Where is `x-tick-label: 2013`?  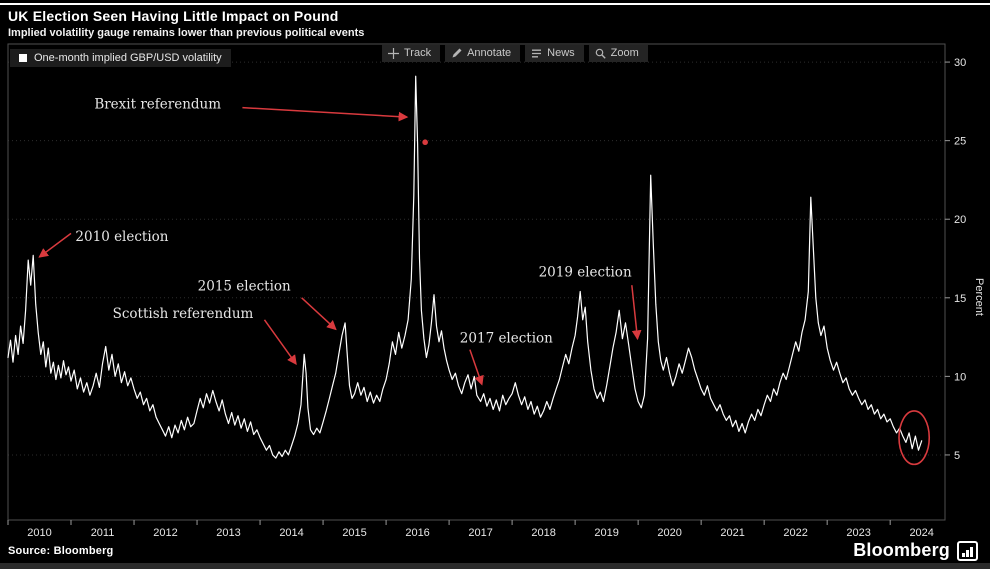 x-tick-label: 2013 is located at coordinates (228, 533).